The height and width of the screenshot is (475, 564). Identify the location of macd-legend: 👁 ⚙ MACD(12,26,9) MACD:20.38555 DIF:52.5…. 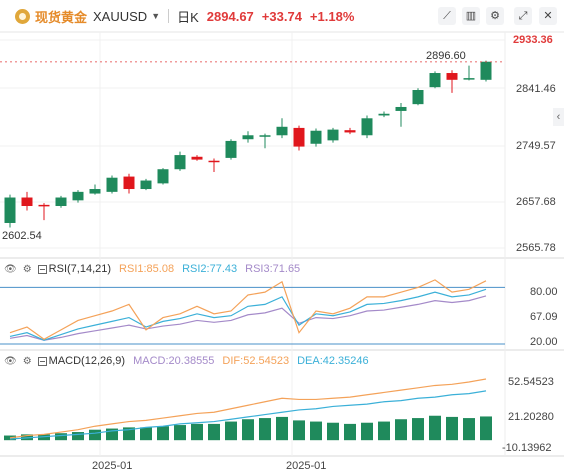
(184, 361).